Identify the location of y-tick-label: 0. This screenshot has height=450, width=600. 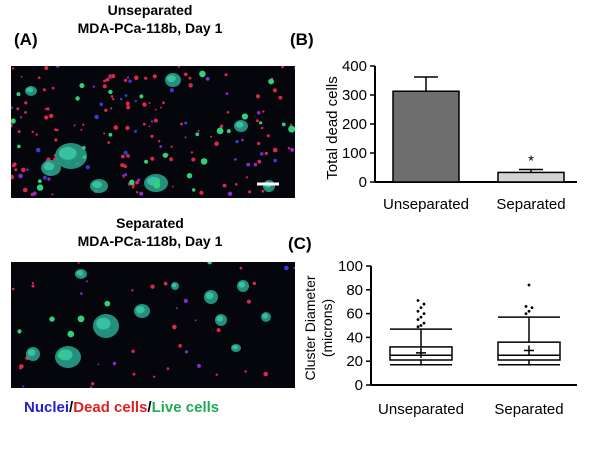
(359, 385).